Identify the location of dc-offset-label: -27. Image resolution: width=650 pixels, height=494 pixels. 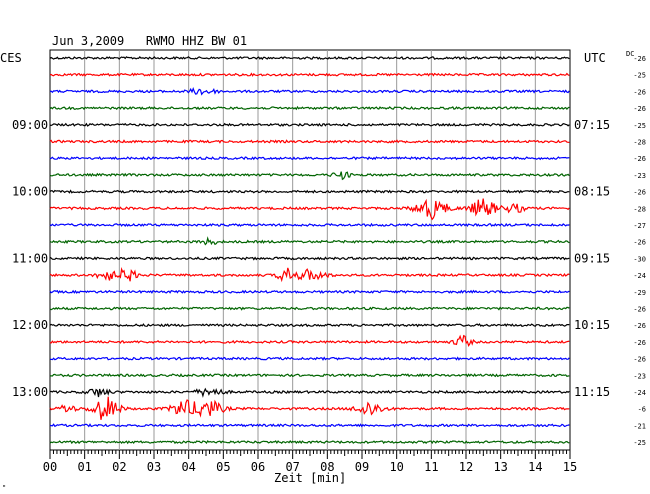
(639, 226).